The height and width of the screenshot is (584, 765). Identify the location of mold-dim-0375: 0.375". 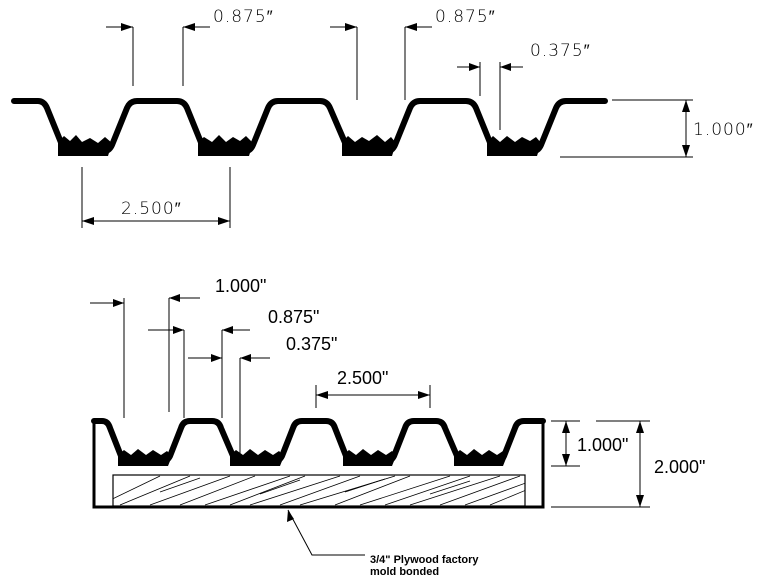
(311, 344).